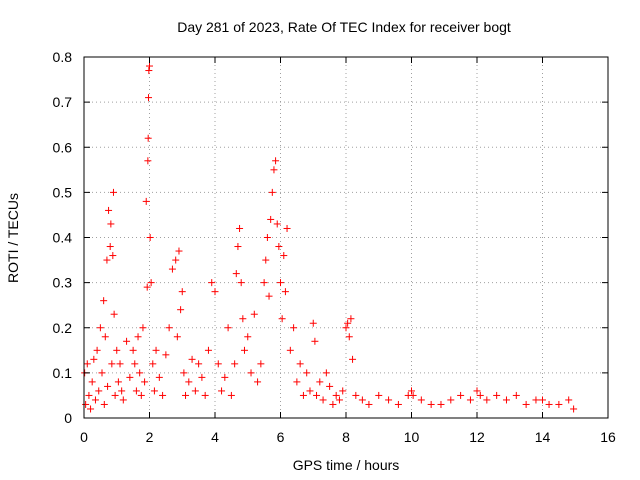  Describe the element at coordinates (477, 437) in the screenshot. I see `x-tick-label: 12` at that location.